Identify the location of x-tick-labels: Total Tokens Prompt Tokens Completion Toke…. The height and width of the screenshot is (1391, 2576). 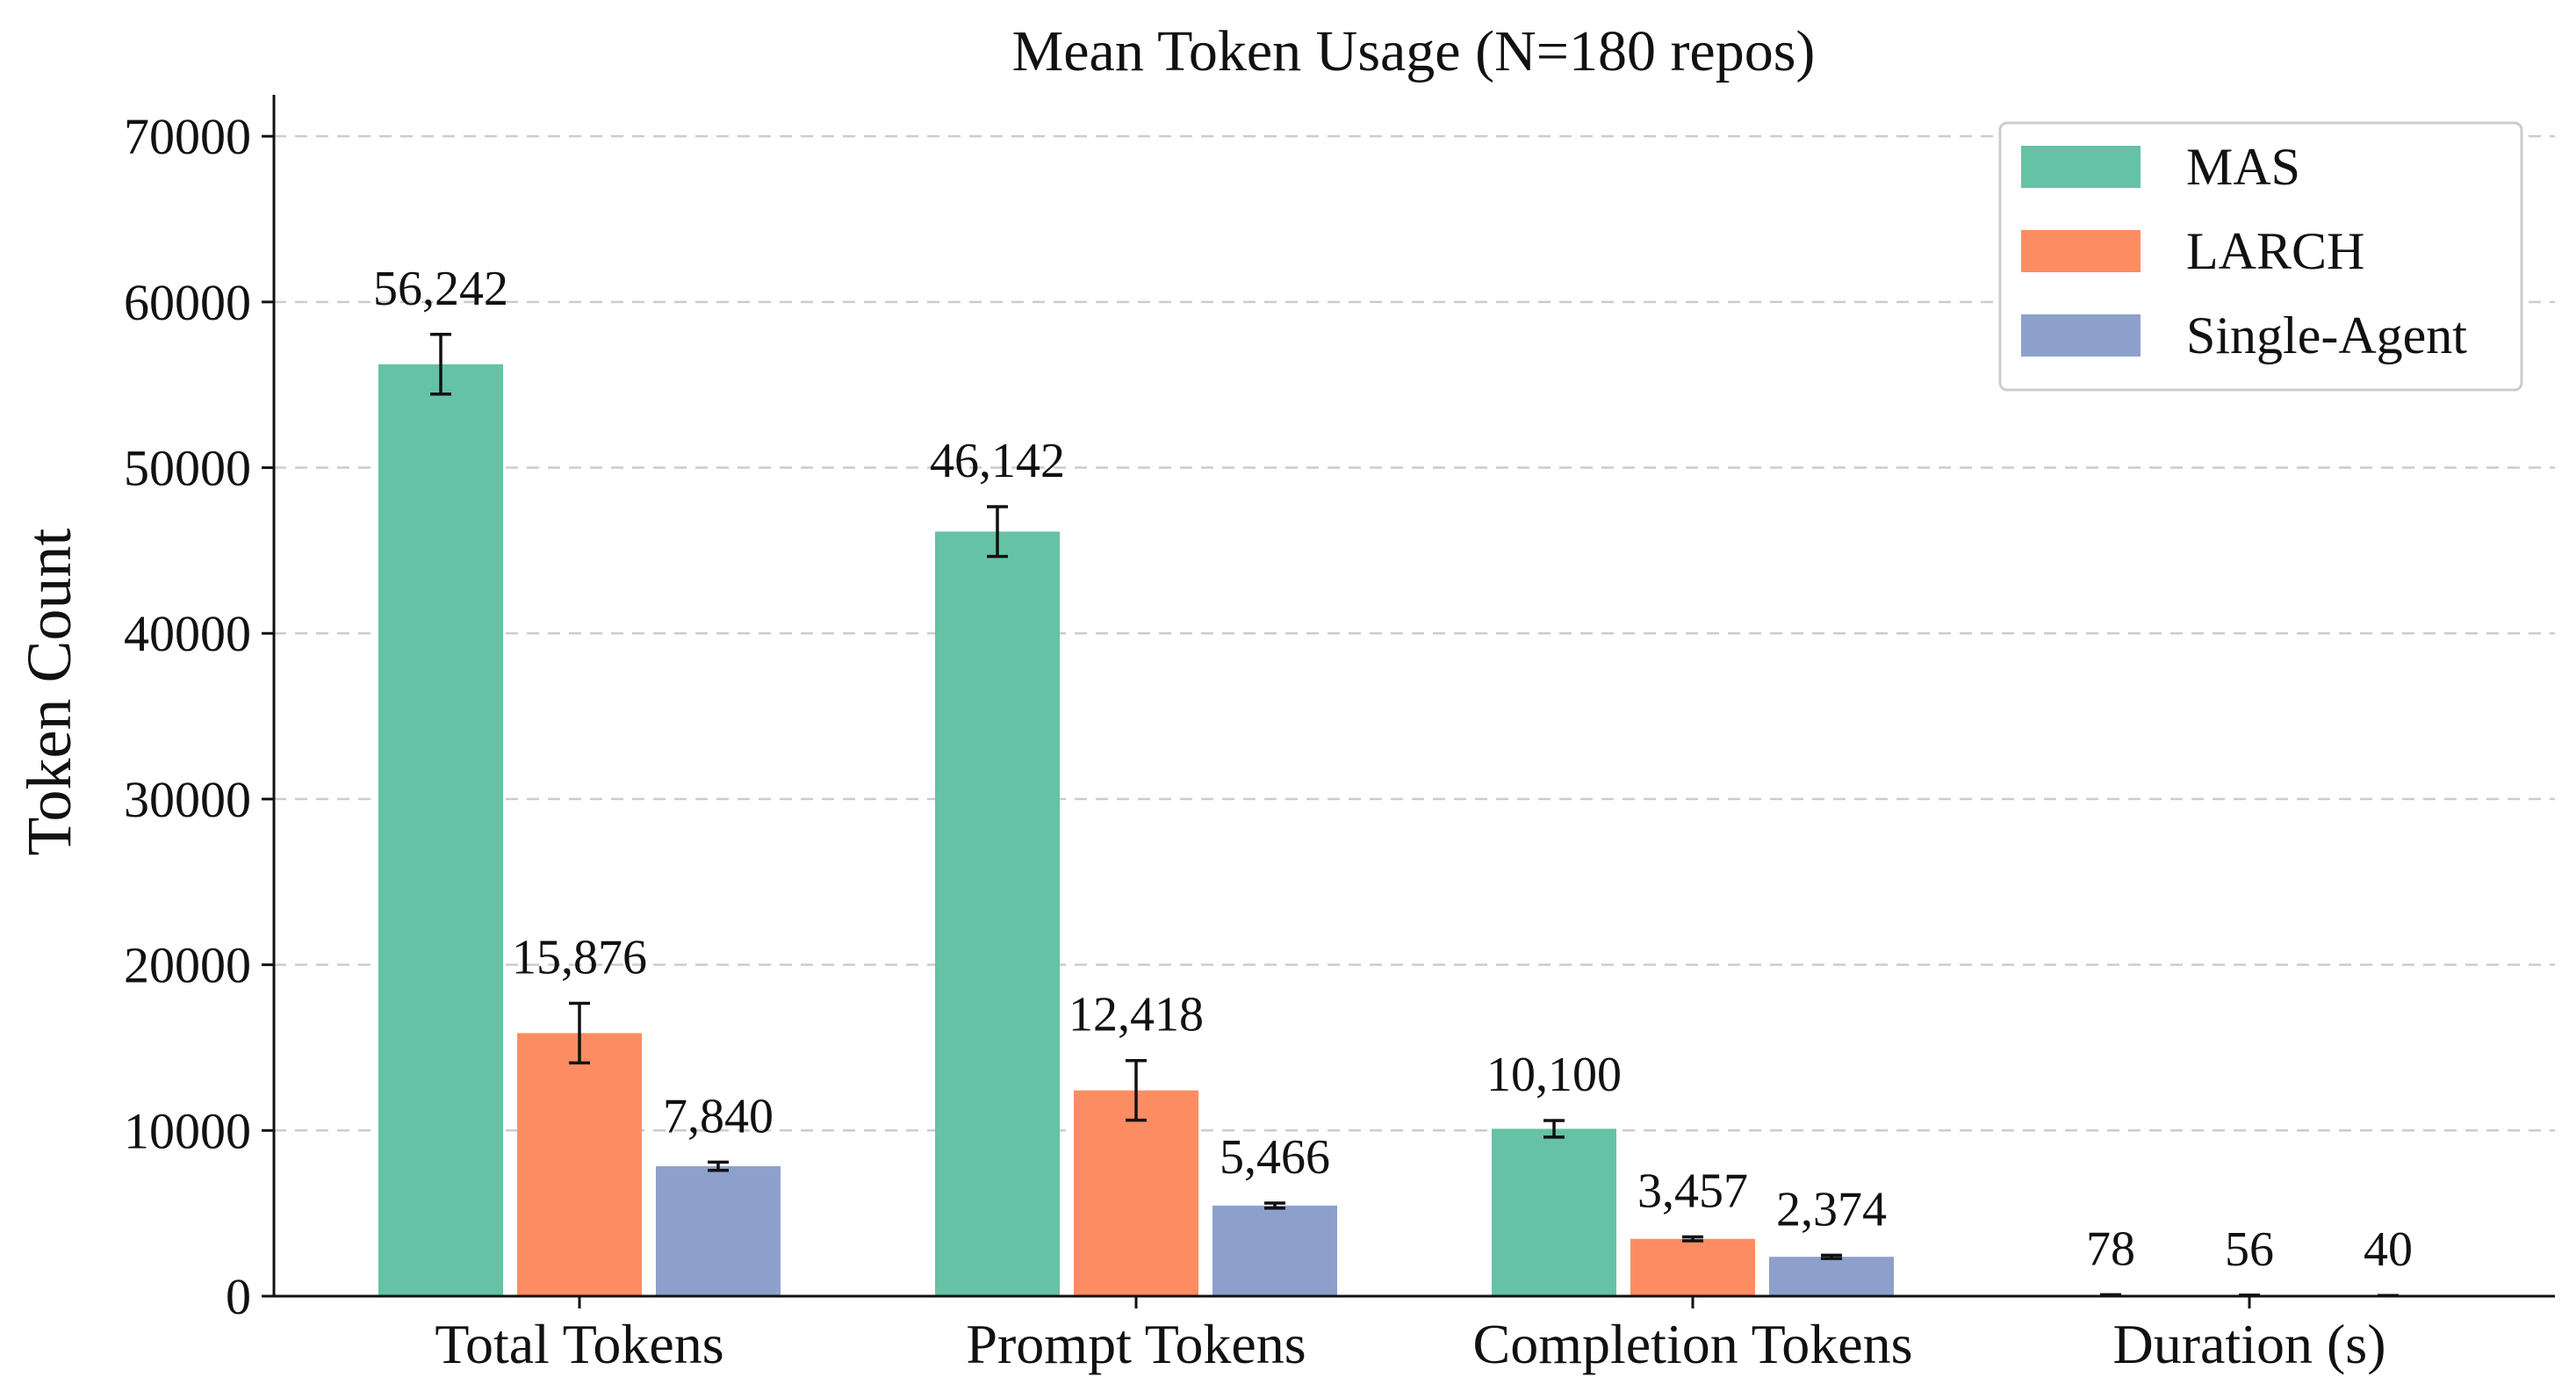
(1410, 1344).